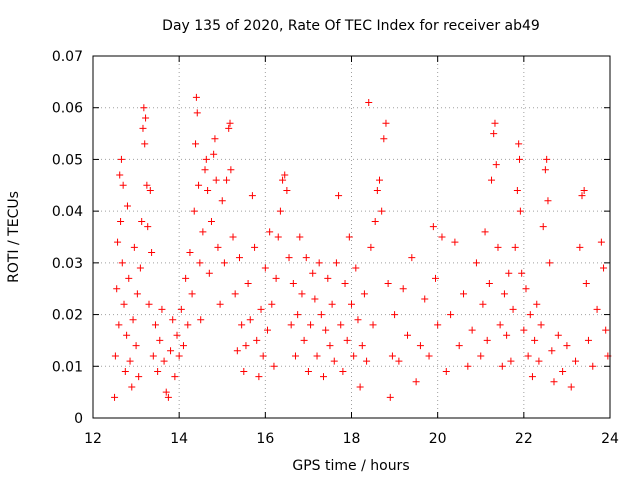 Image resolution: width=640 pixels, height=480 pixels. Describe the element at coordinates (67, 160) in the screenshot. I see `y-tick-label: 0.05` at that location.